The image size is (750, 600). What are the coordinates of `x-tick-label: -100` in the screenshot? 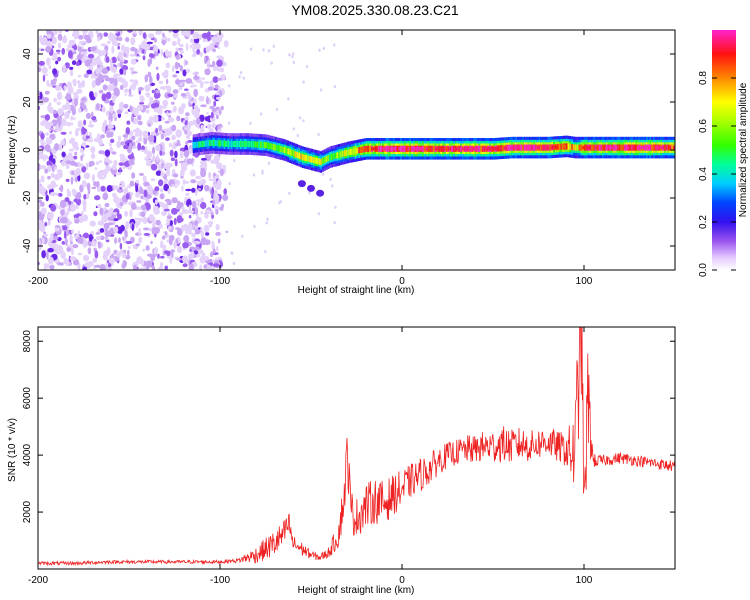 It's located at (220, 281).